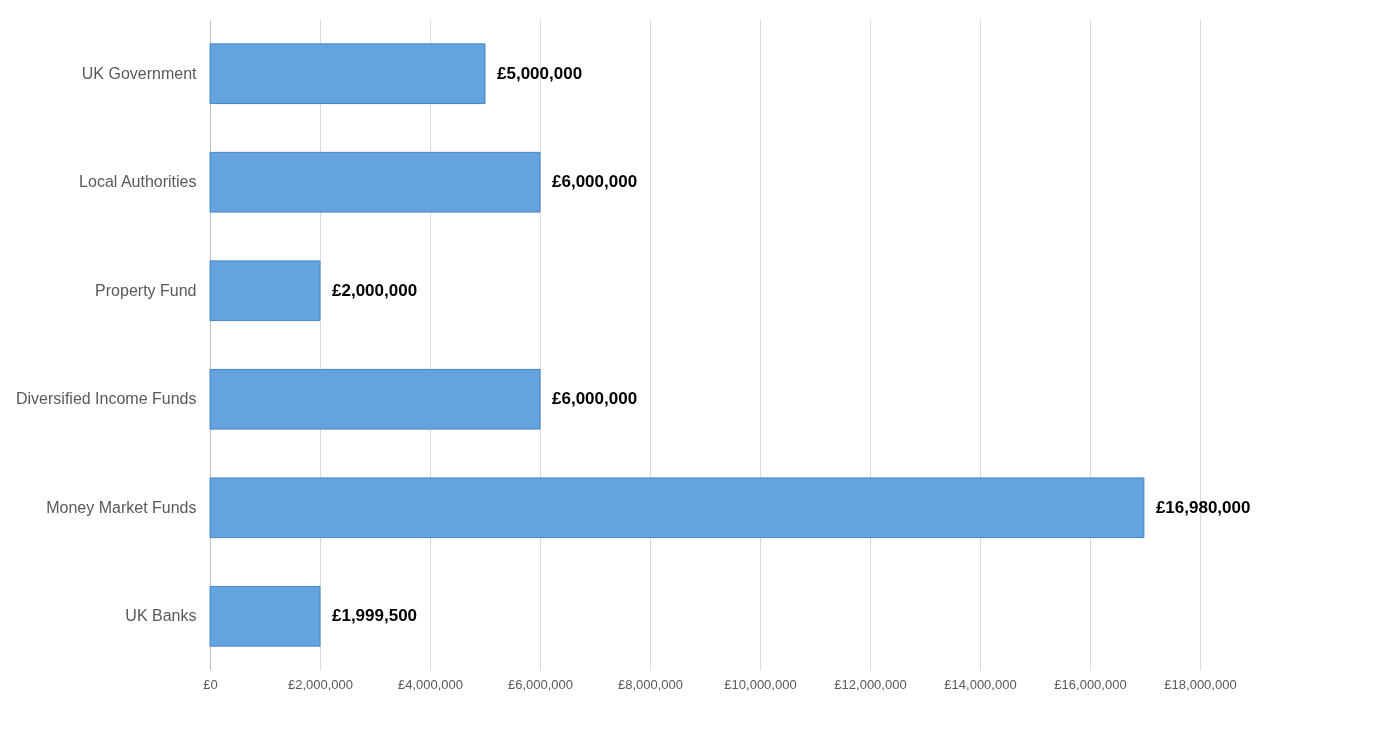  Describe the element at coordinates (106, 399) in the screenshot. I see `y-tick-label: Diversified Income Funds` at that location.